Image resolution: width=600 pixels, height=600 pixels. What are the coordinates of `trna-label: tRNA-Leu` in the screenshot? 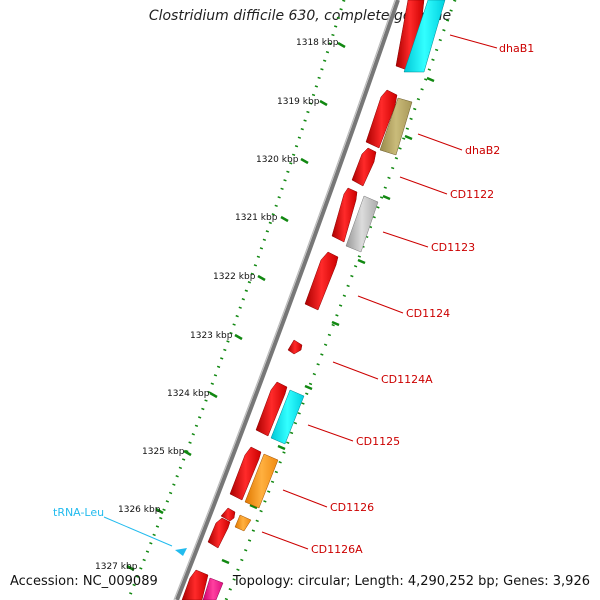 It's located at (78, 512).